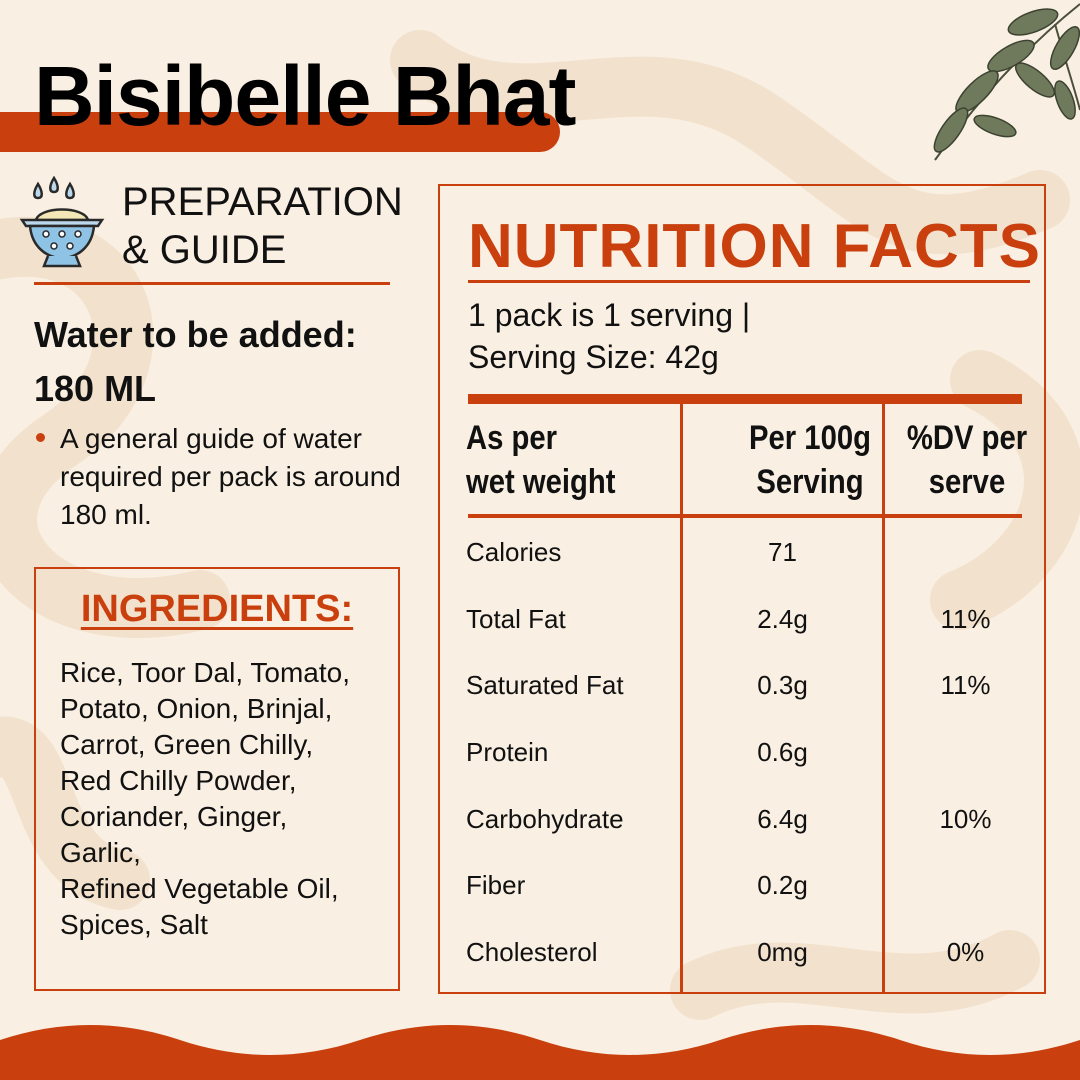 This screenshot has height=1080, width=1080. What do you see at coordinates (199, 888) in the screenshot?
I see `ingredients-line: Refined Vegetable Oil,` at bounding box center [199, 888].